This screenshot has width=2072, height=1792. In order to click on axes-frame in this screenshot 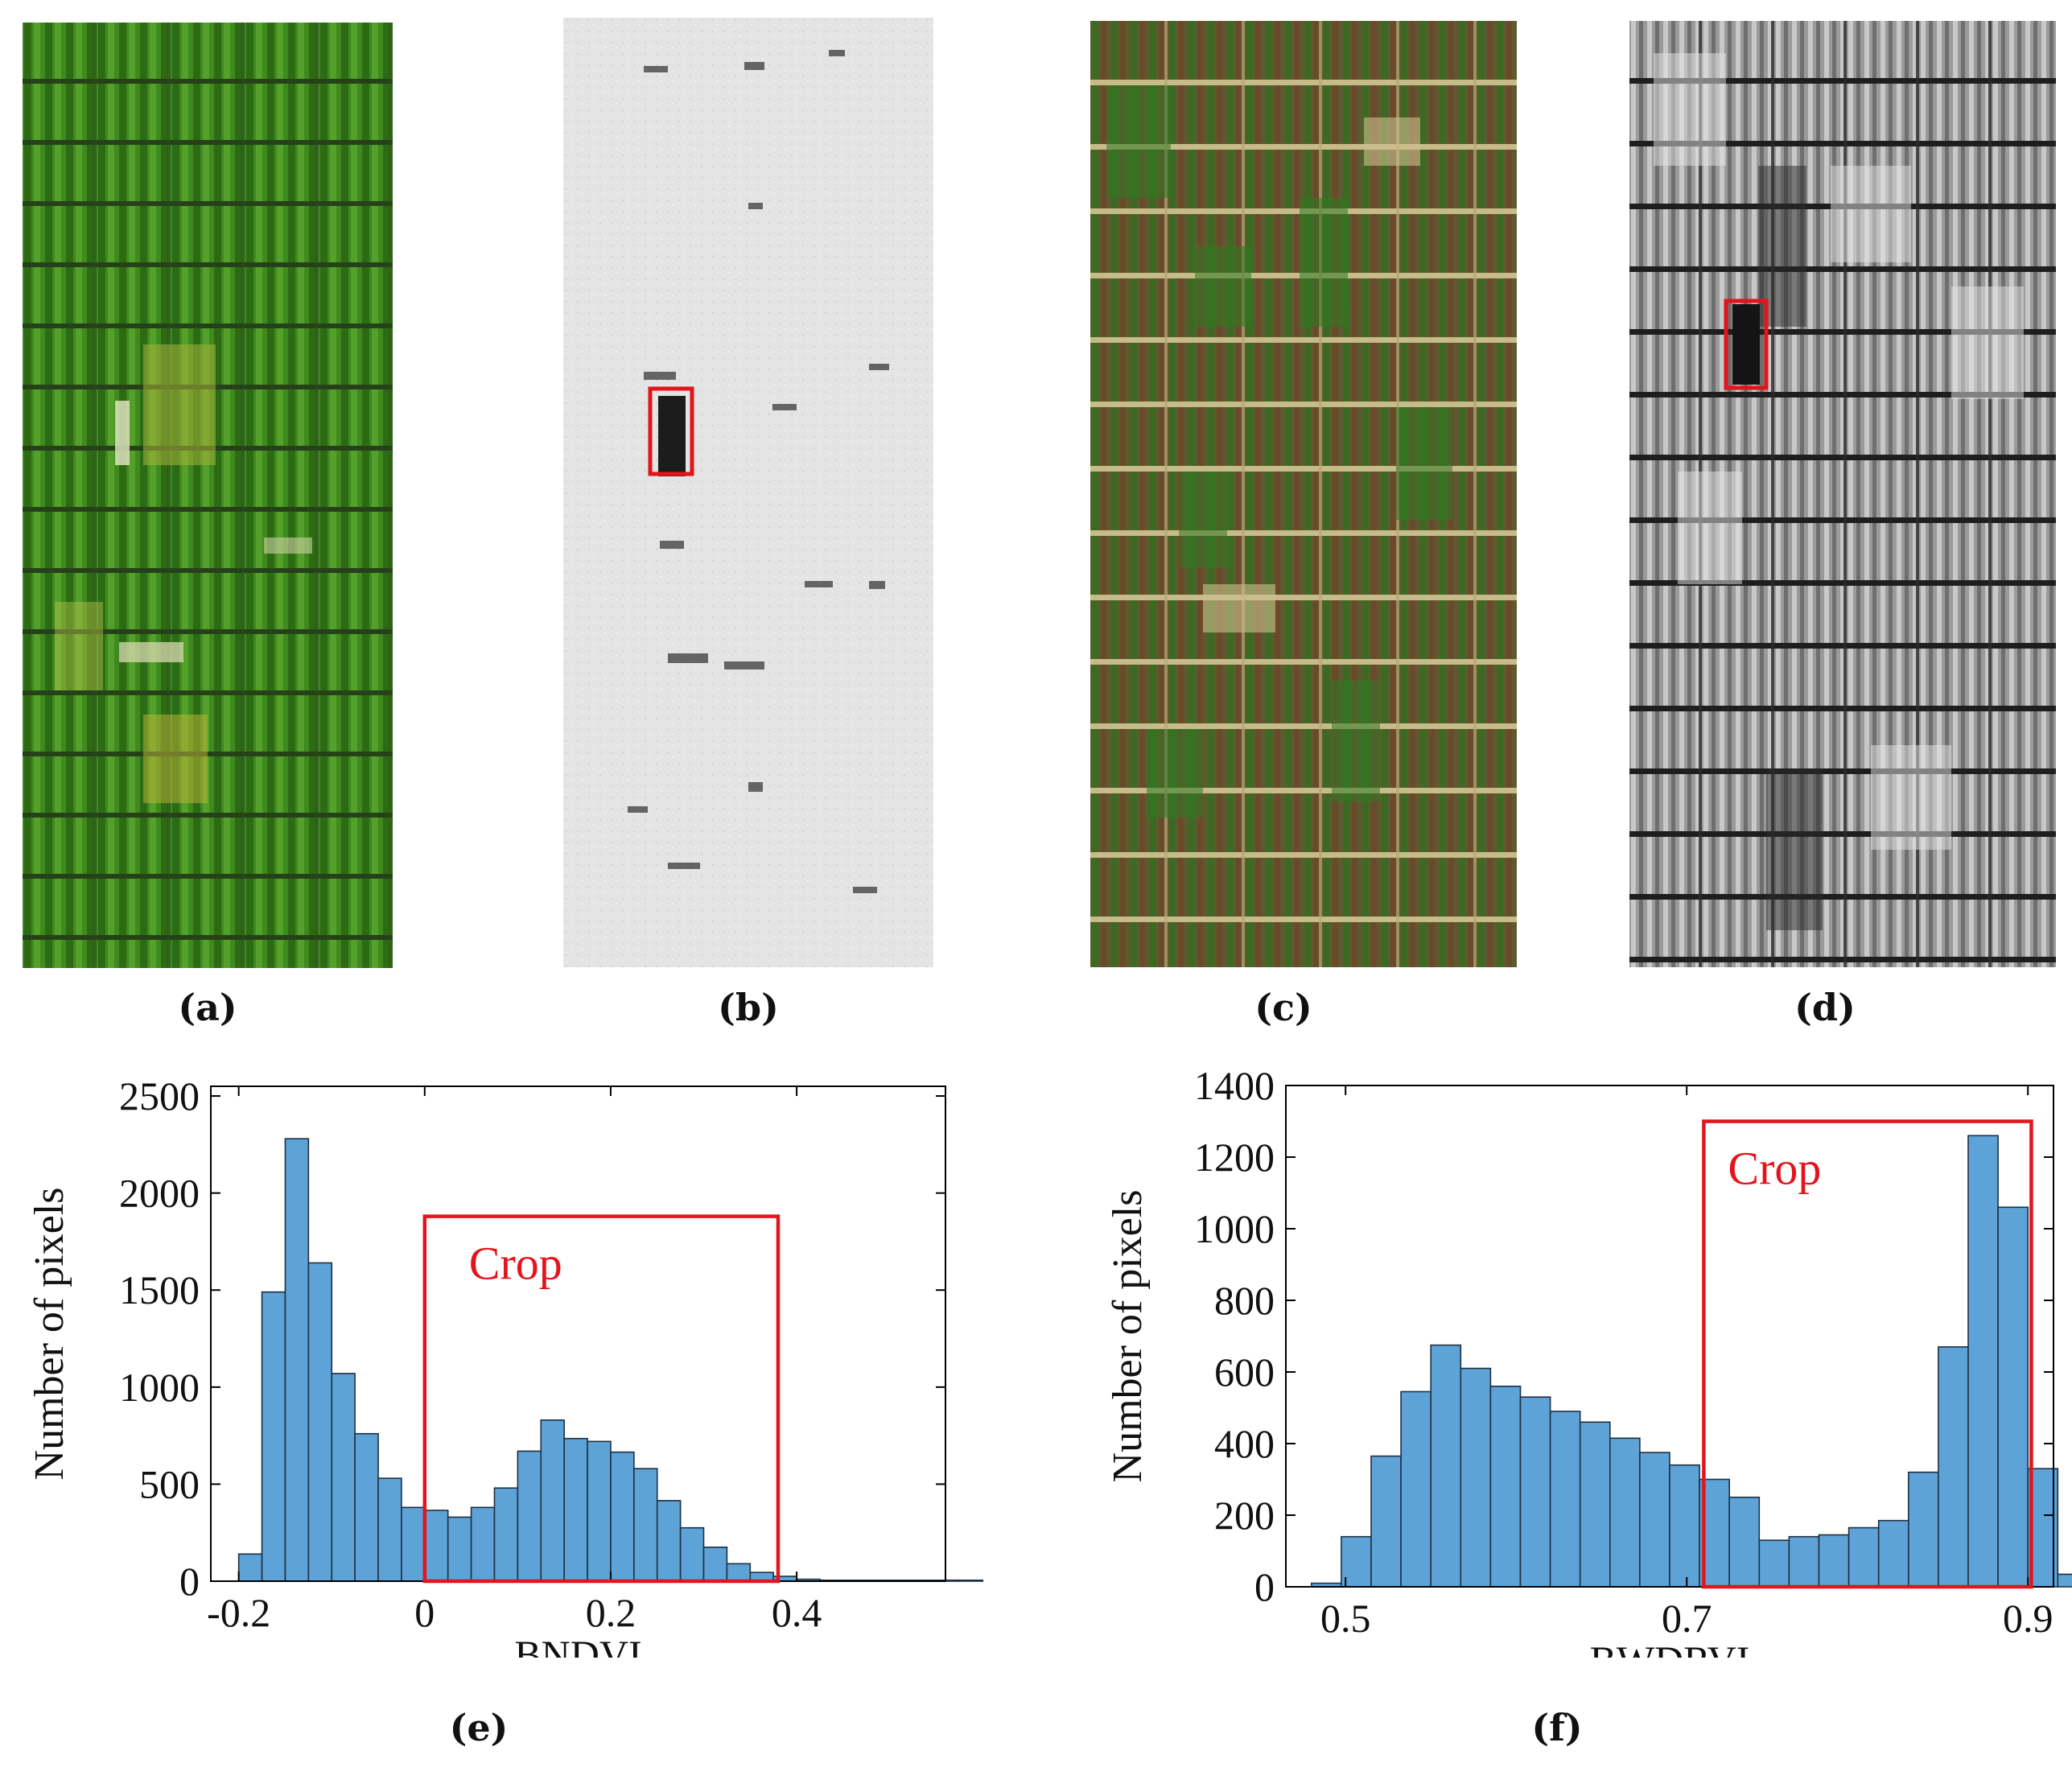, I will do `click(1670, 1336)`.